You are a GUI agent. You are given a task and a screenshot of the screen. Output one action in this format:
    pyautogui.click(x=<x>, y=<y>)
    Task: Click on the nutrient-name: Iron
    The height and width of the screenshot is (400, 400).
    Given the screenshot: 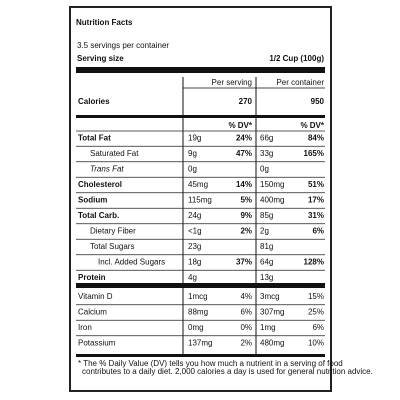 What is the action you would take?
    pyautogui.click(x=85, y=327)
    